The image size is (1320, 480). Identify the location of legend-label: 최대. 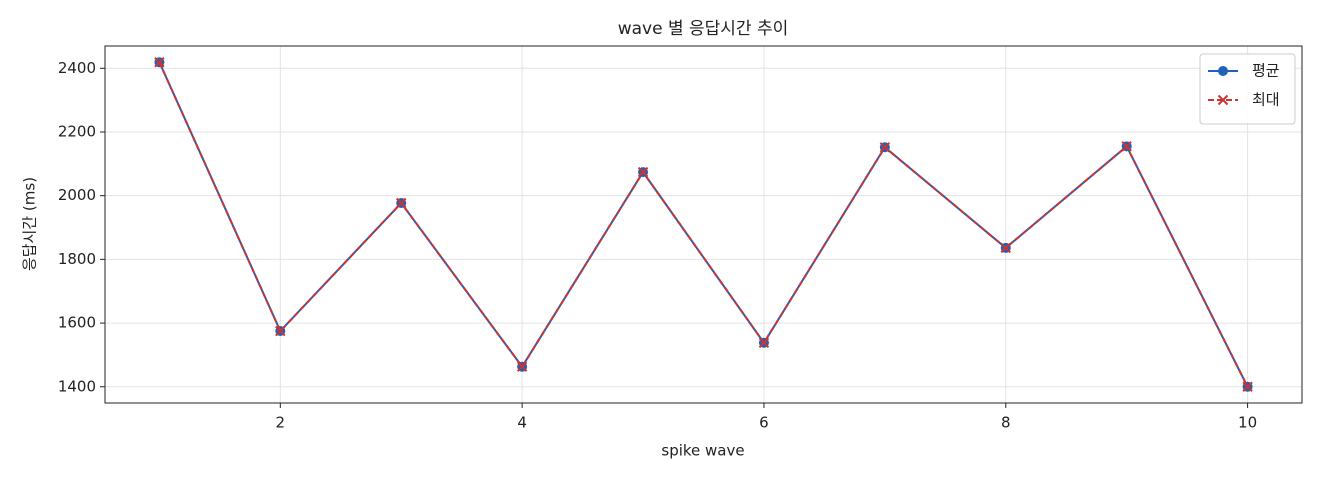
(1266, 100).